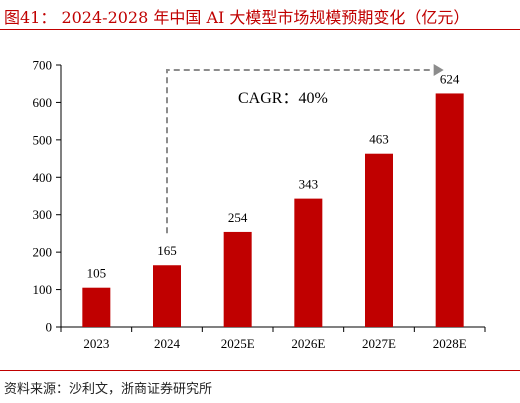 The width and height of the screenshot is (520, 403). Describe the element at coordinates (167, 343) in the screenshot. I see `x-tick-label: 2024` at that location.